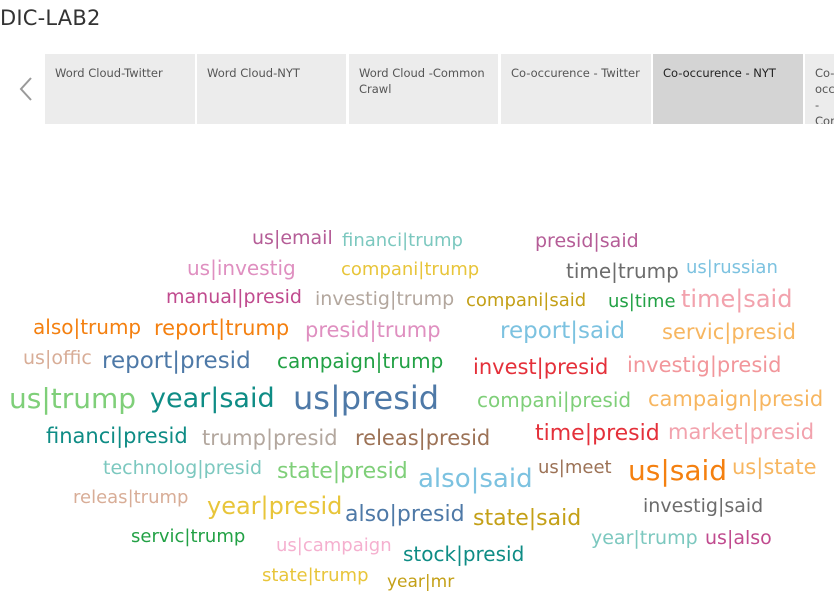 Image resolution: width=834 pixels, height=604 pixels. Describe the element at coordinates (275, 506) in the screenshot. I see `word-cloud-term: year|presid` at that location.